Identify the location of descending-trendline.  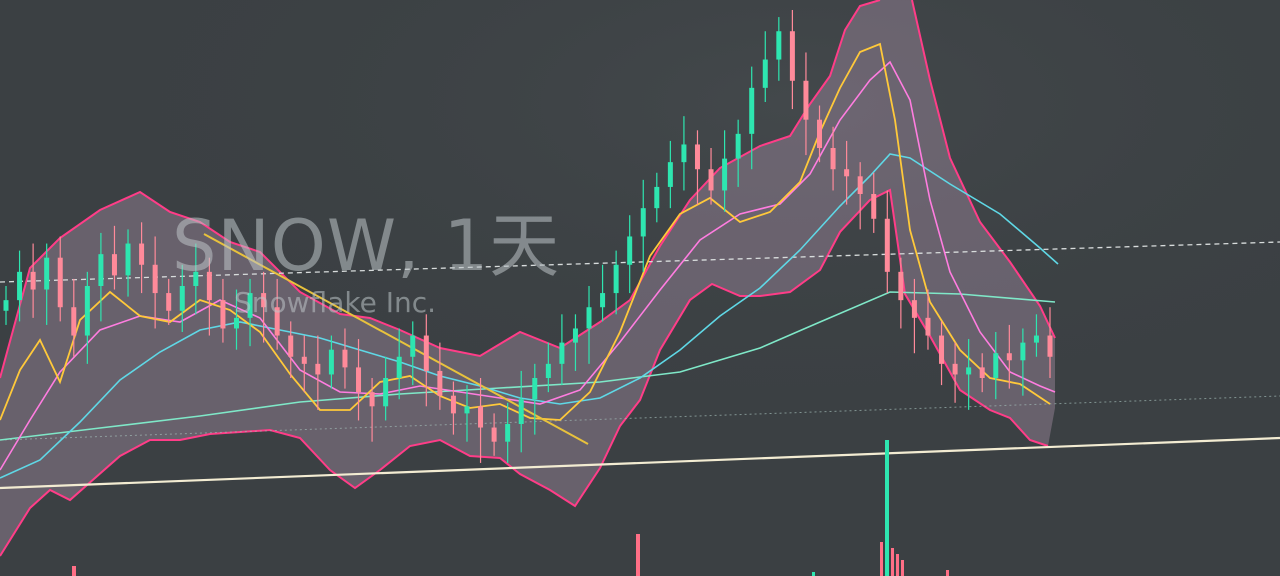
(396, 339).